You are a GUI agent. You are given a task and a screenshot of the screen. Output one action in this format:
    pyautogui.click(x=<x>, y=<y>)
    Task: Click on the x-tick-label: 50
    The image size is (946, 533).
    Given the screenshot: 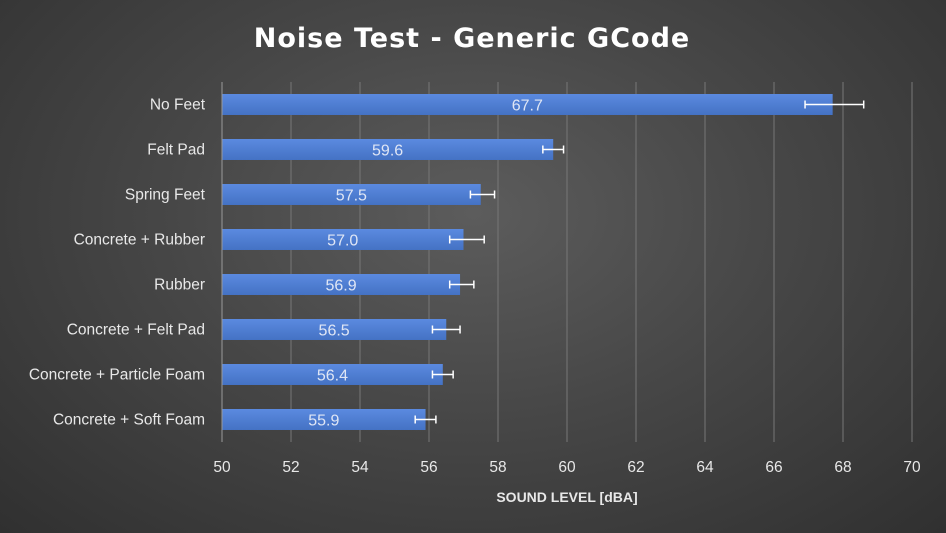 What is the action you would take?
    pyautogui.click(x=222, y=467)
    